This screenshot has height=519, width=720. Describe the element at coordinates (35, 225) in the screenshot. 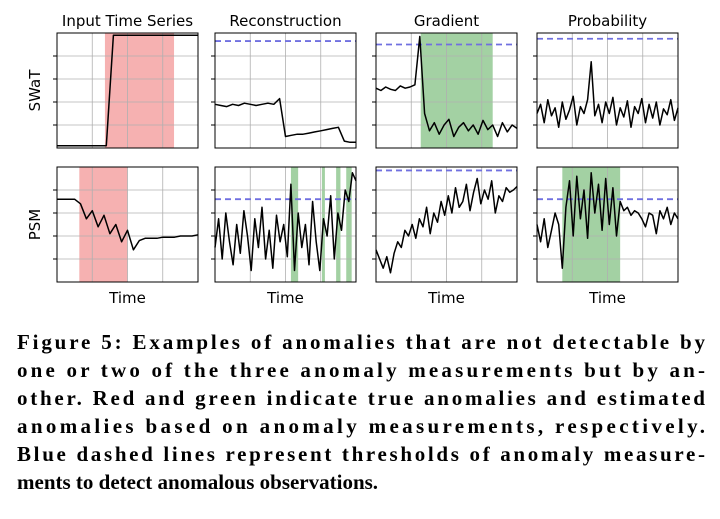

I see `row-label: PSM` at that location.